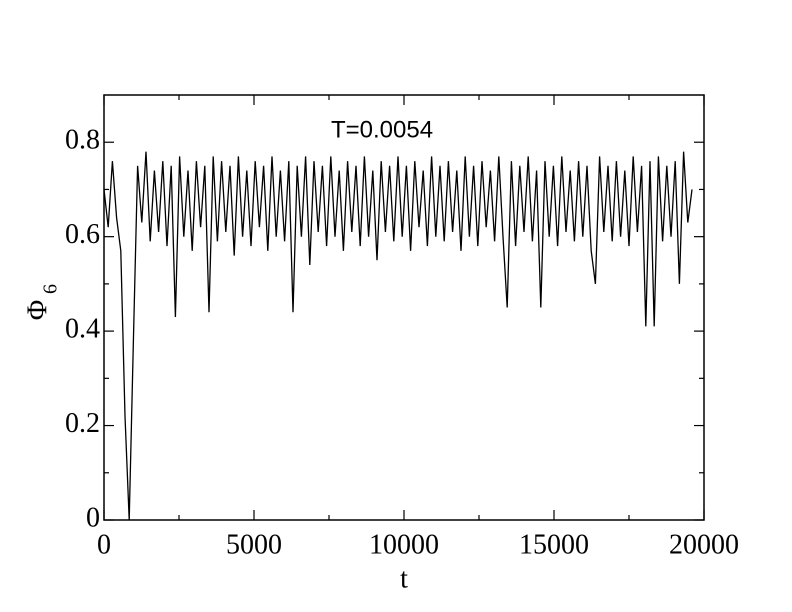 This screenshot has width=792, height=612. Describe the element at coordinates (93, 517) in the screenshot. I see `y-tick-label: 0` at that location.